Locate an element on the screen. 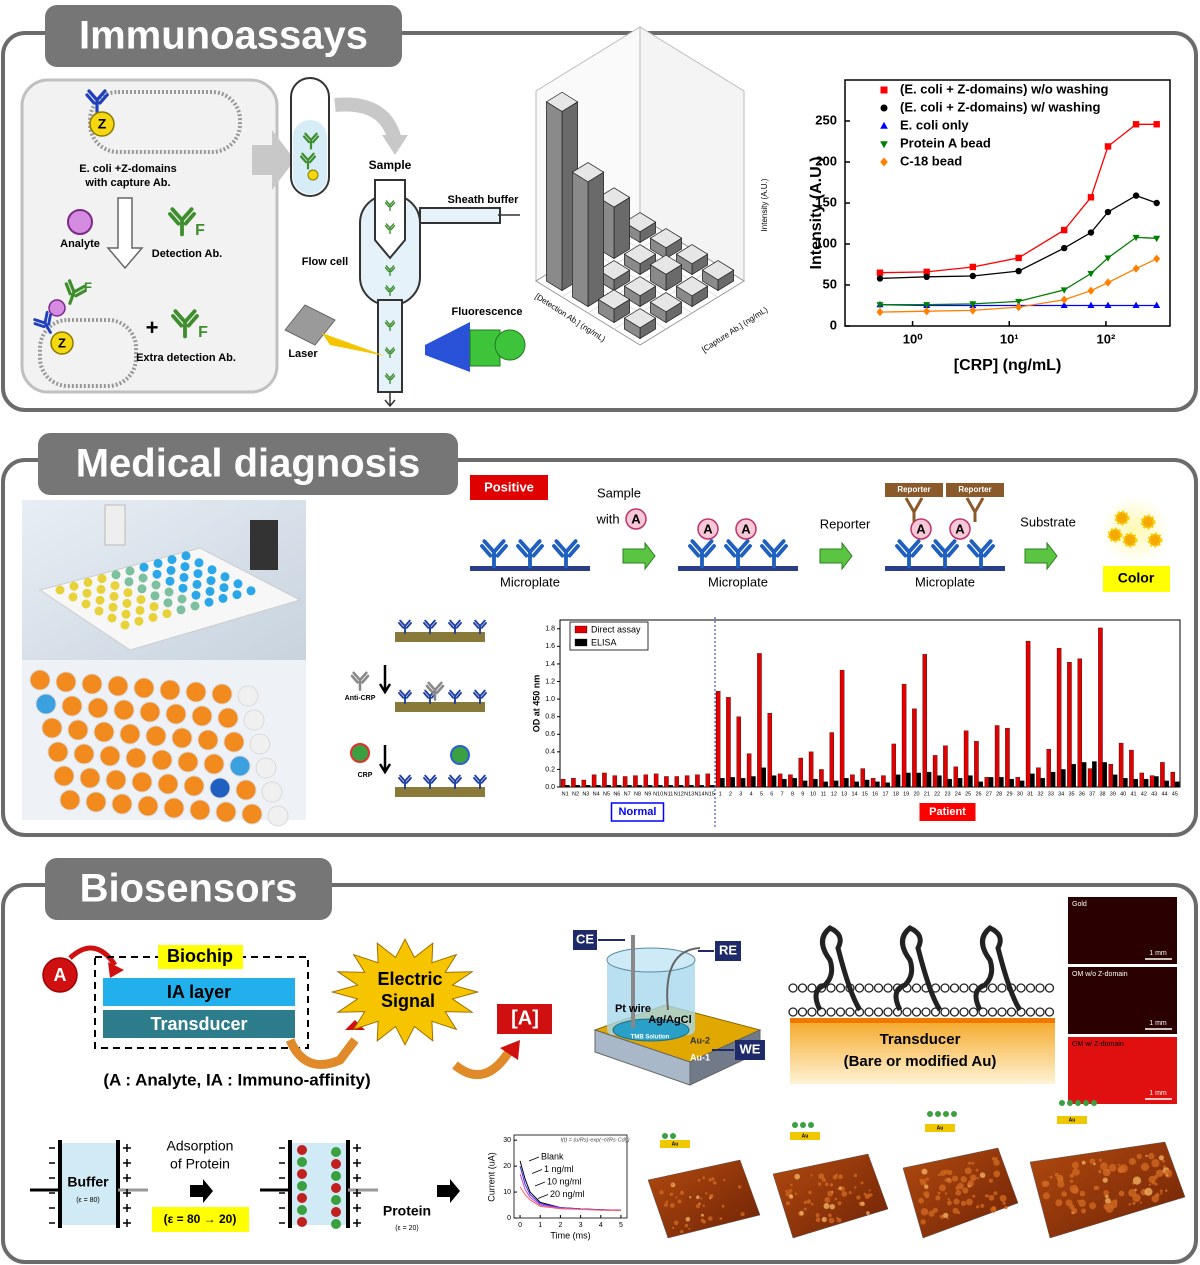  legend-swatch is located at coordinates (581, 629).